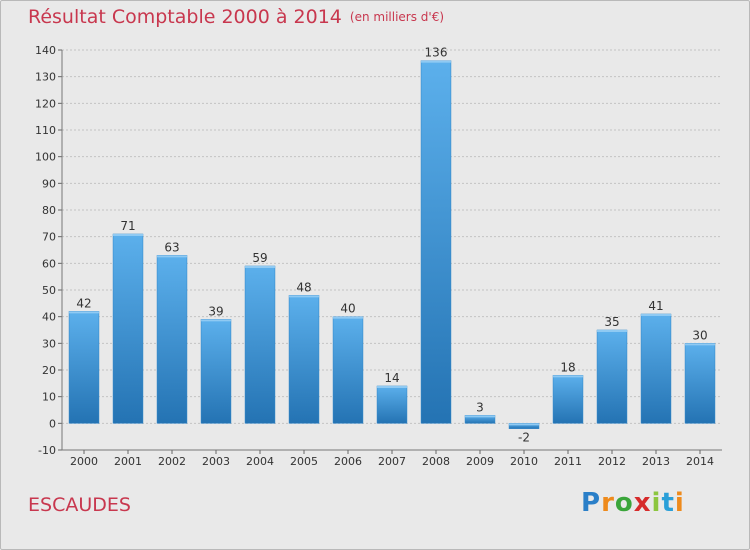  I want to click on y-tick-label: 80, so click(49, 210).